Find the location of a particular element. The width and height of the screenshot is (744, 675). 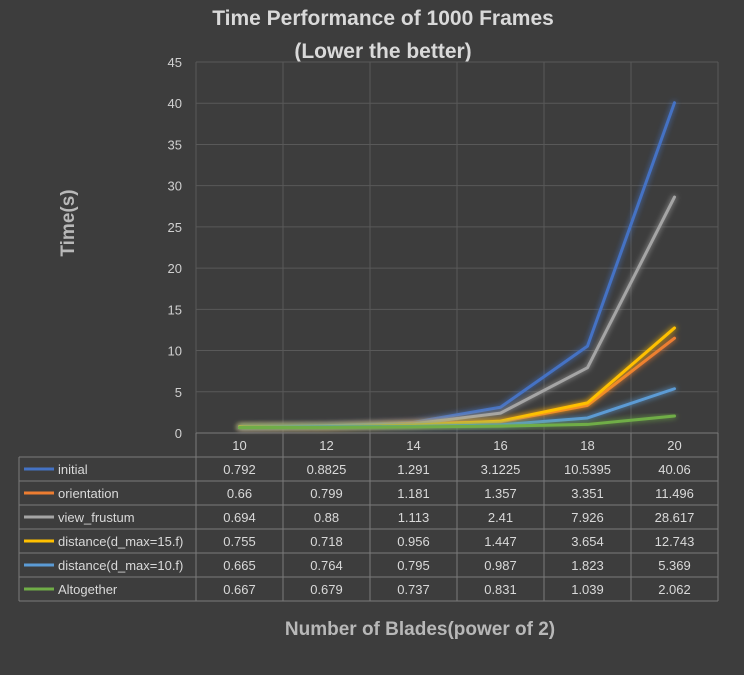

y-axis-title: Time(s) is located at coordinates (68, 222).